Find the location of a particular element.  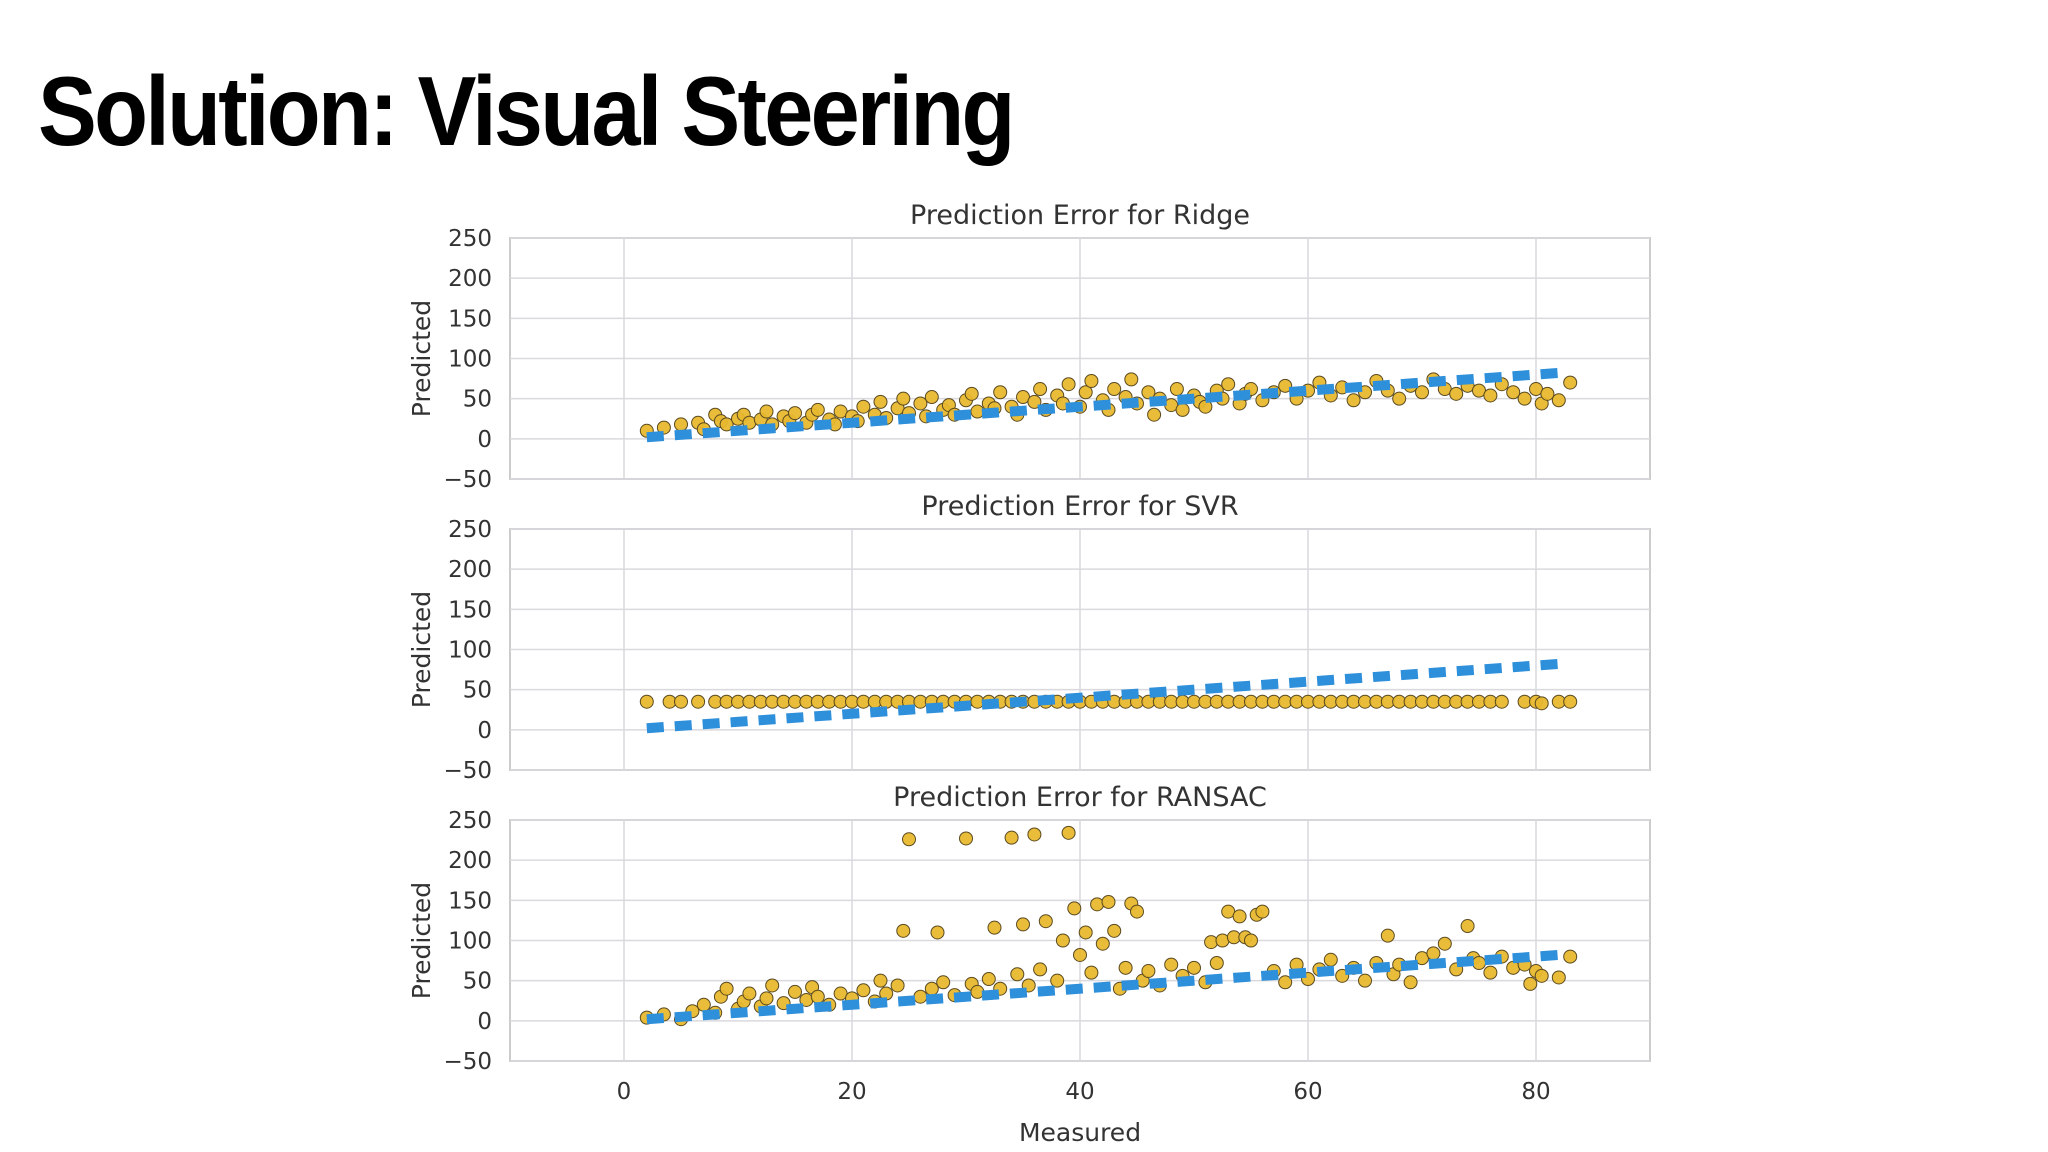

x-tick-label: 80 is located at coordinates (1535, 1092).